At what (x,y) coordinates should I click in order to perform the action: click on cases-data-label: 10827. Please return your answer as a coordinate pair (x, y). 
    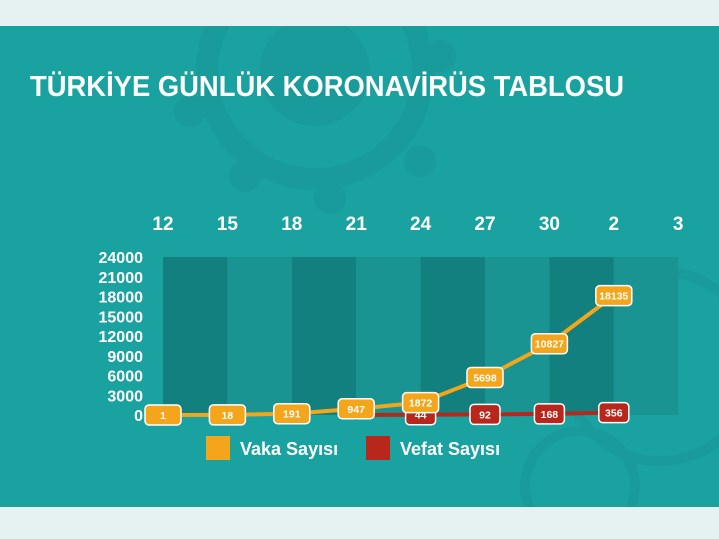
    Looking at the image, I should click on (549, 345).